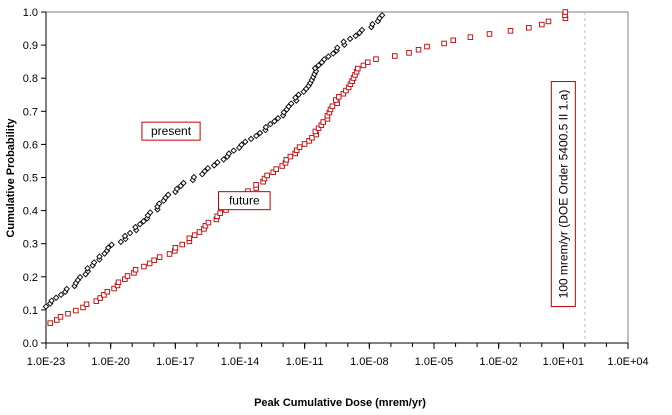  I want to click on annotation-reference-text: 100 mrem/yr (DOE Order 5400.5 II 1.a), so click(563, 194).